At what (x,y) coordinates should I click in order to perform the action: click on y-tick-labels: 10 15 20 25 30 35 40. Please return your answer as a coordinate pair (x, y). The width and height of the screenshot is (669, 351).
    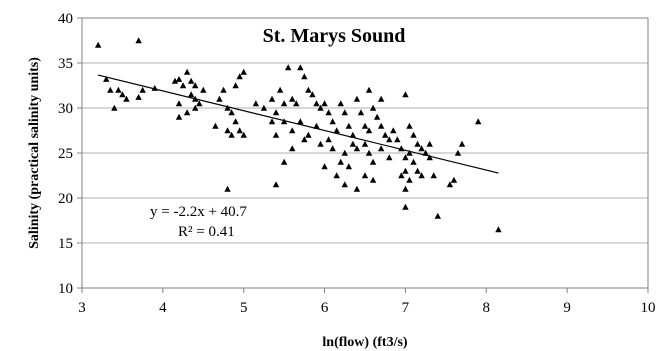
    Looking at the image, I should click on (70, 154).